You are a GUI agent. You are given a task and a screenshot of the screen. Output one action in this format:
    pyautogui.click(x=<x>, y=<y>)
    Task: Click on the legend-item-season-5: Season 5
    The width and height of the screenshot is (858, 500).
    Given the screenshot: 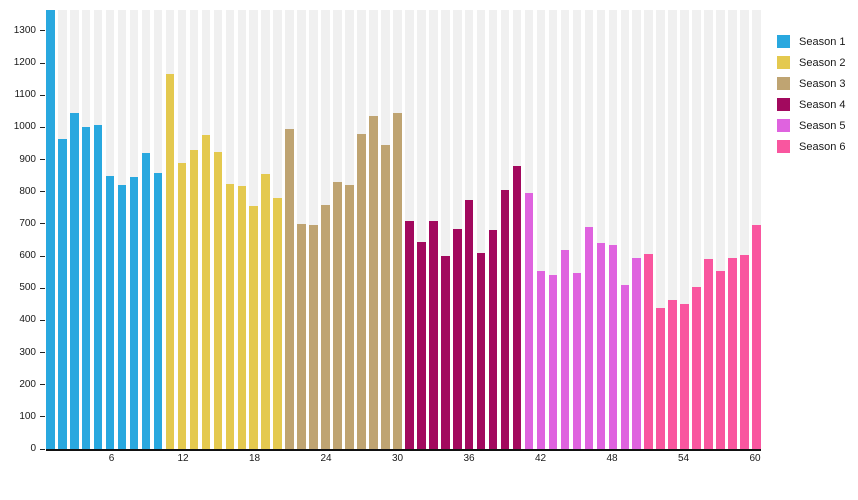 What is the action you would take?
    pyautogui.click(x=811, y=125)
    